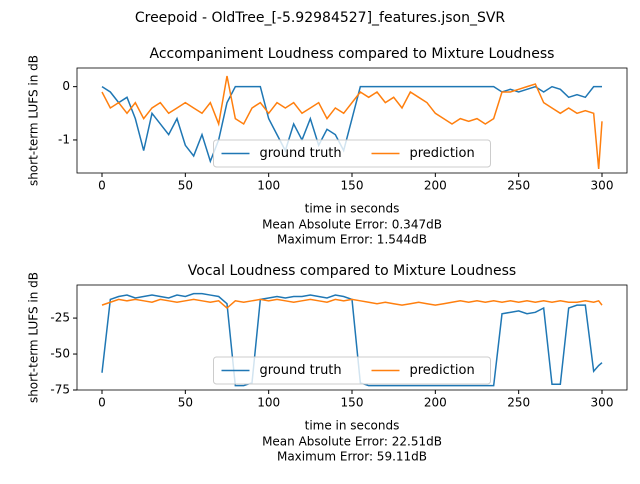  I want to click on annotation: Mean Absolute Error: 22.51dB, so click(352, 442).